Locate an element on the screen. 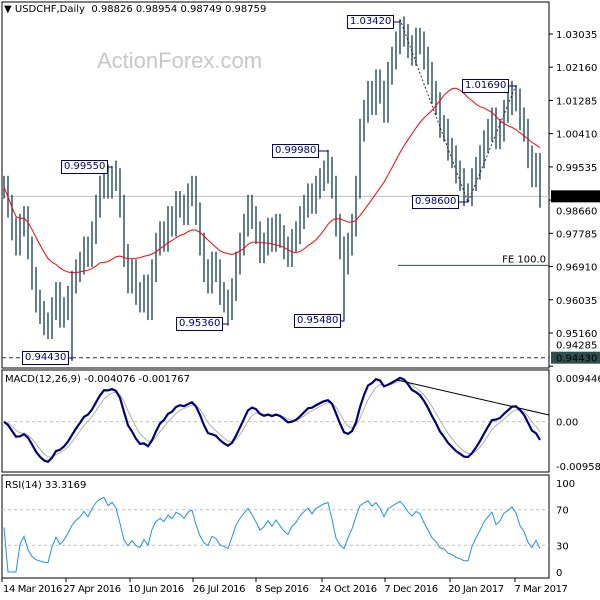 The image size is (600, 600). annotation-label: 0.95360 is located at coordinates (200, 324).